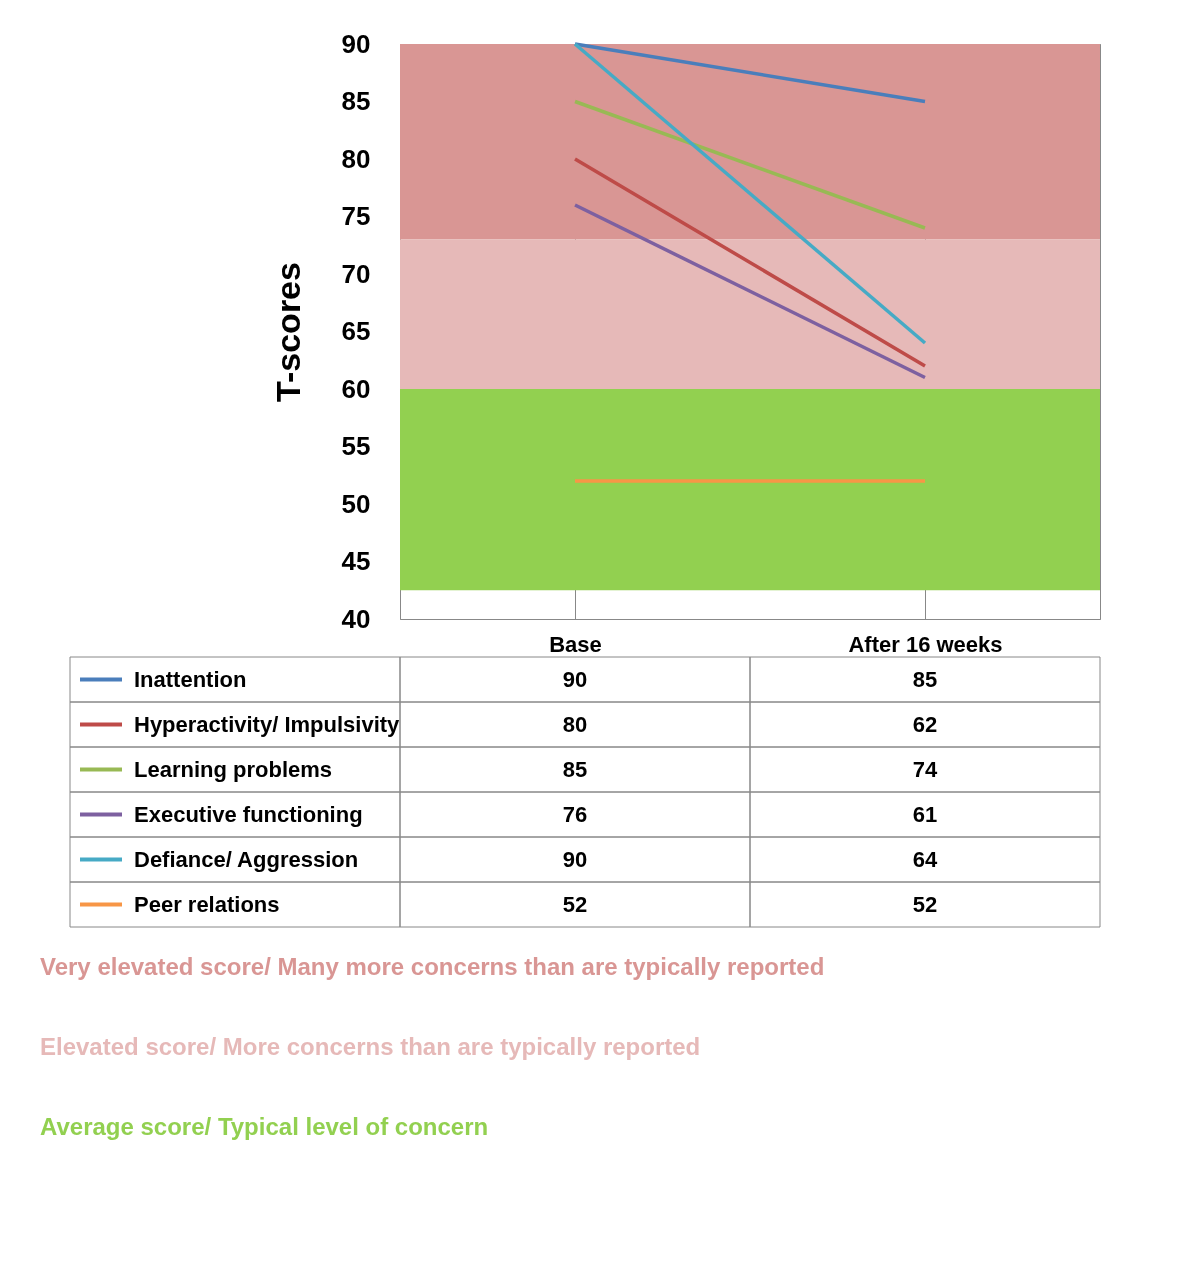 This screenshot has height=1285, width=1180. Describe the element at coordinates (207, 904) in the screenshot. I see `legend-label: Peer relations` at that location.